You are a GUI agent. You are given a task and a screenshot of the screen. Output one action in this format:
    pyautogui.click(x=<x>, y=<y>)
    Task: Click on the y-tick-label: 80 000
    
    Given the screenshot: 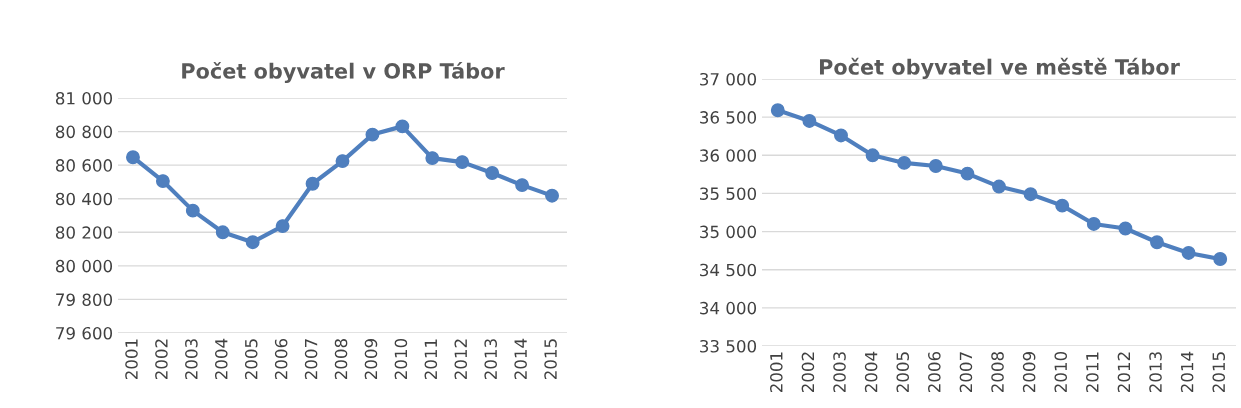 What is the action you would take?
    pyautogui.click(x=84, y=266)
    